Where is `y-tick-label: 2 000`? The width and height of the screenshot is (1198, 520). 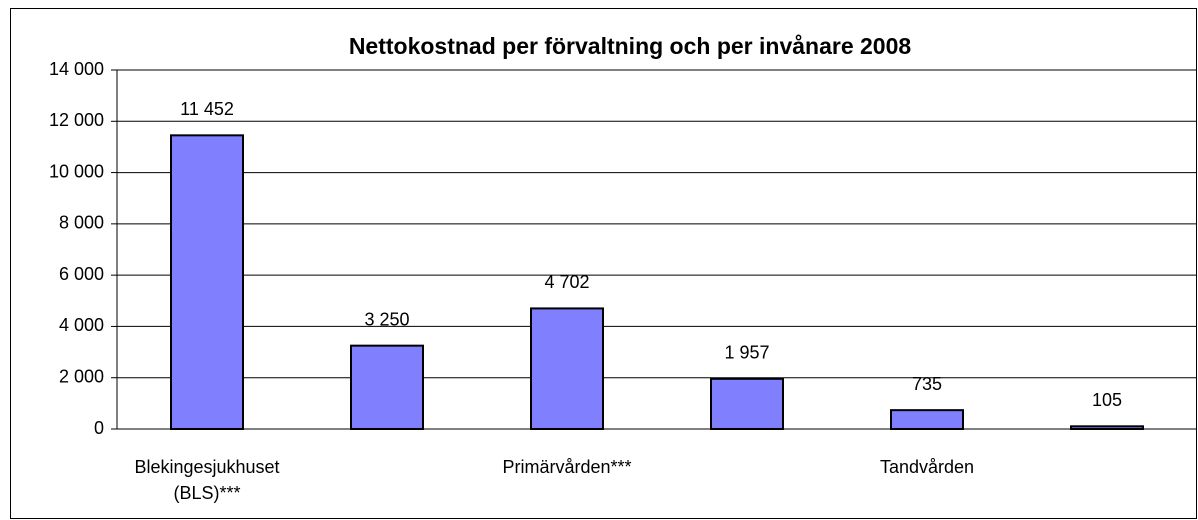
y-tick-label: 2 000 is located at coordinates (81, 376).